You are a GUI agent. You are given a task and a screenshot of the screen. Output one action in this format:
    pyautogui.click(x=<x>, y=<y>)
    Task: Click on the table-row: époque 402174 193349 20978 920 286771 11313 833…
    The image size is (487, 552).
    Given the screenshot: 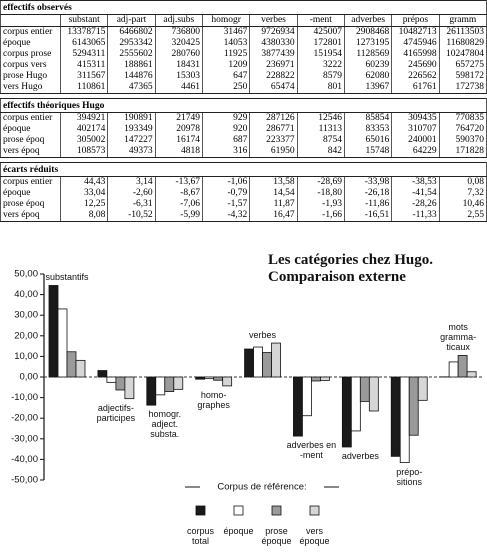 What is the action you would take?
    pyautogui.click(x=243, y=129)
    